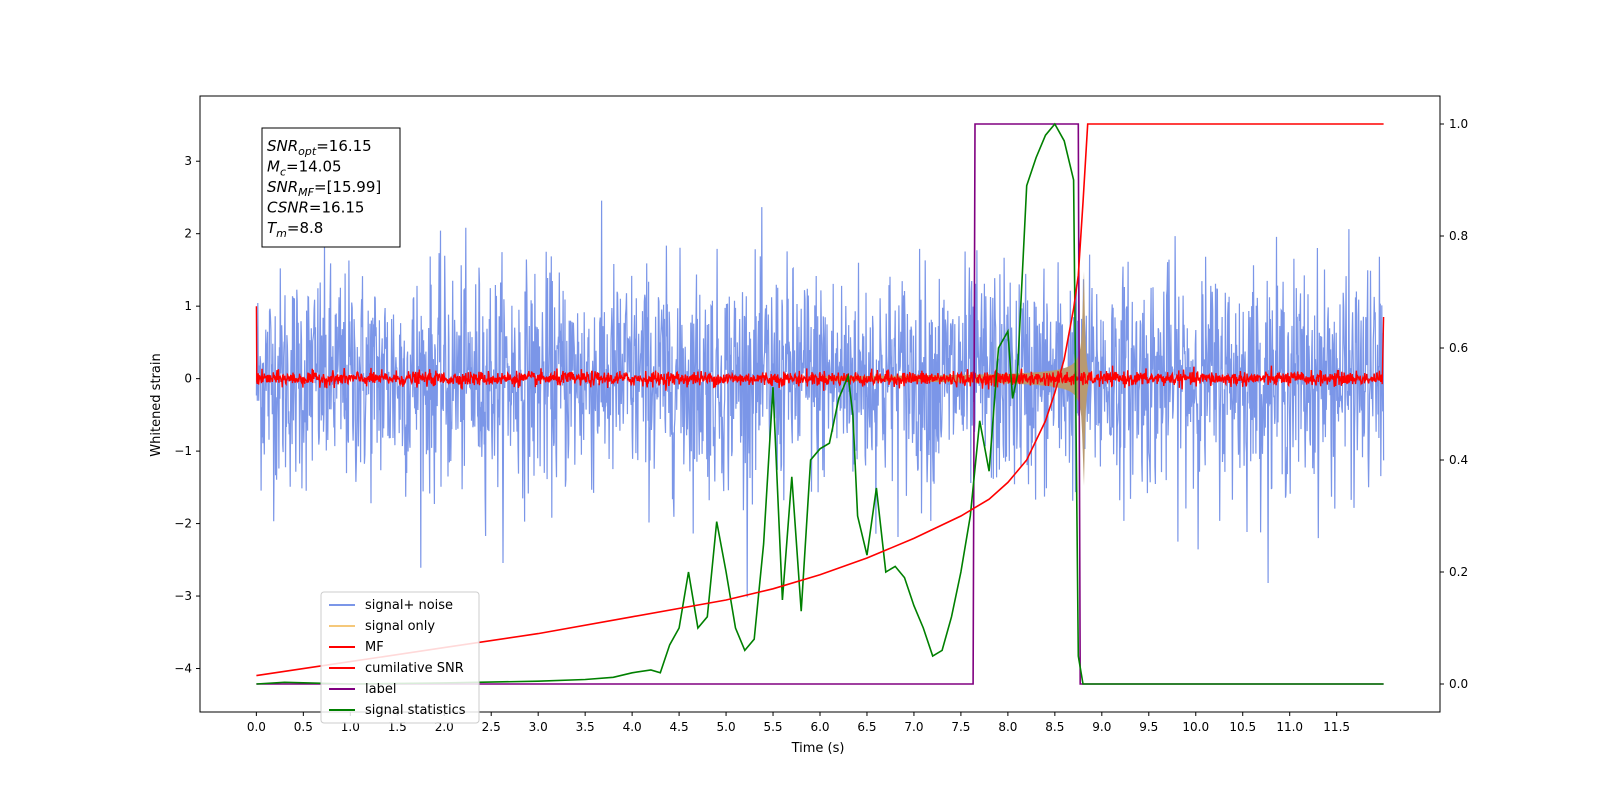 This screenshot has height=800, width=1600. What do you see at coordinates (183, 596) in the screenshot?
I see `y-left-tick-label: −3` at bounding box center [183, 596].